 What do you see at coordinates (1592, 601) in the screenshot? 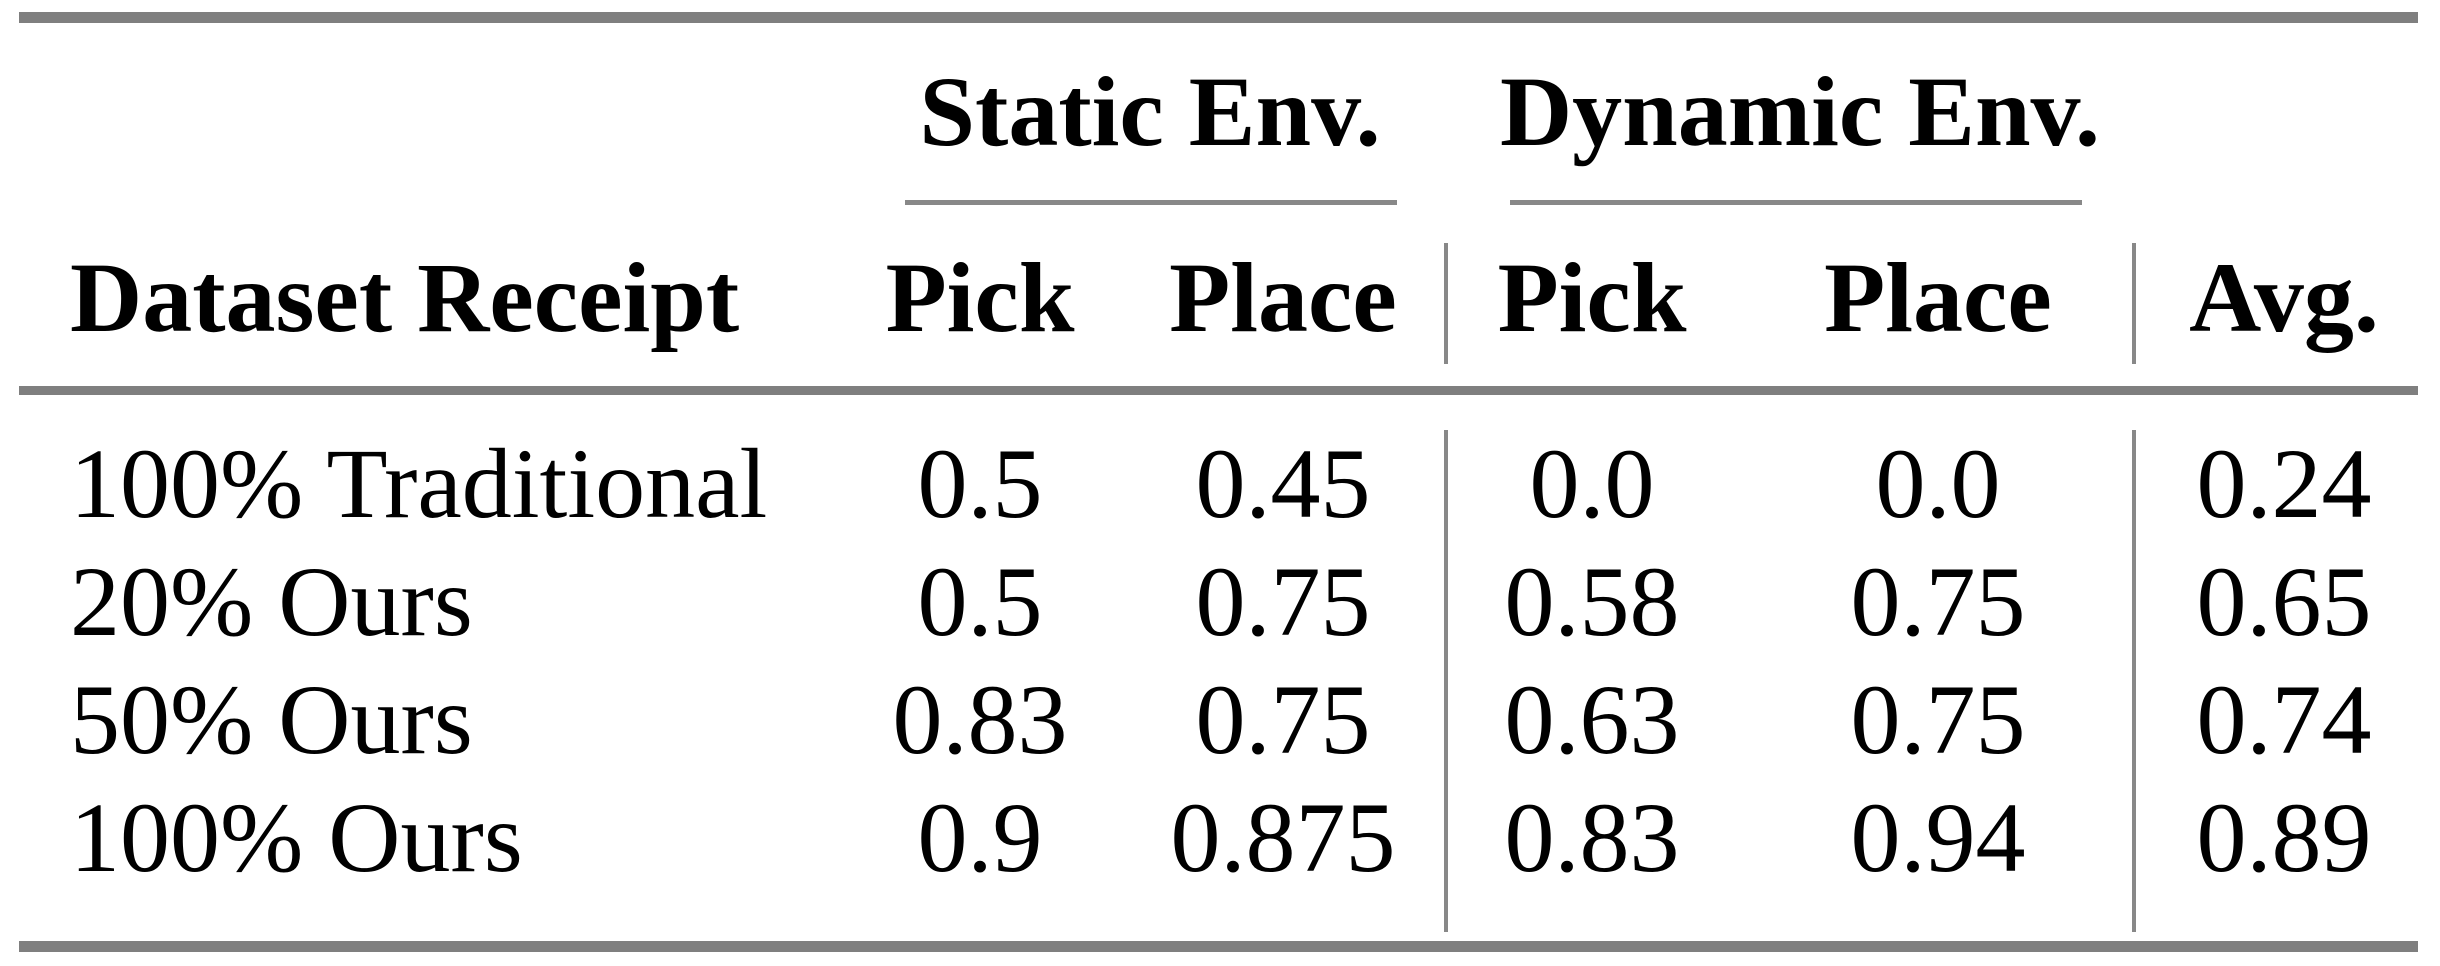
I see `cell-r1-dynamic-pick: 0.58` at bounding box center [1592, 601].